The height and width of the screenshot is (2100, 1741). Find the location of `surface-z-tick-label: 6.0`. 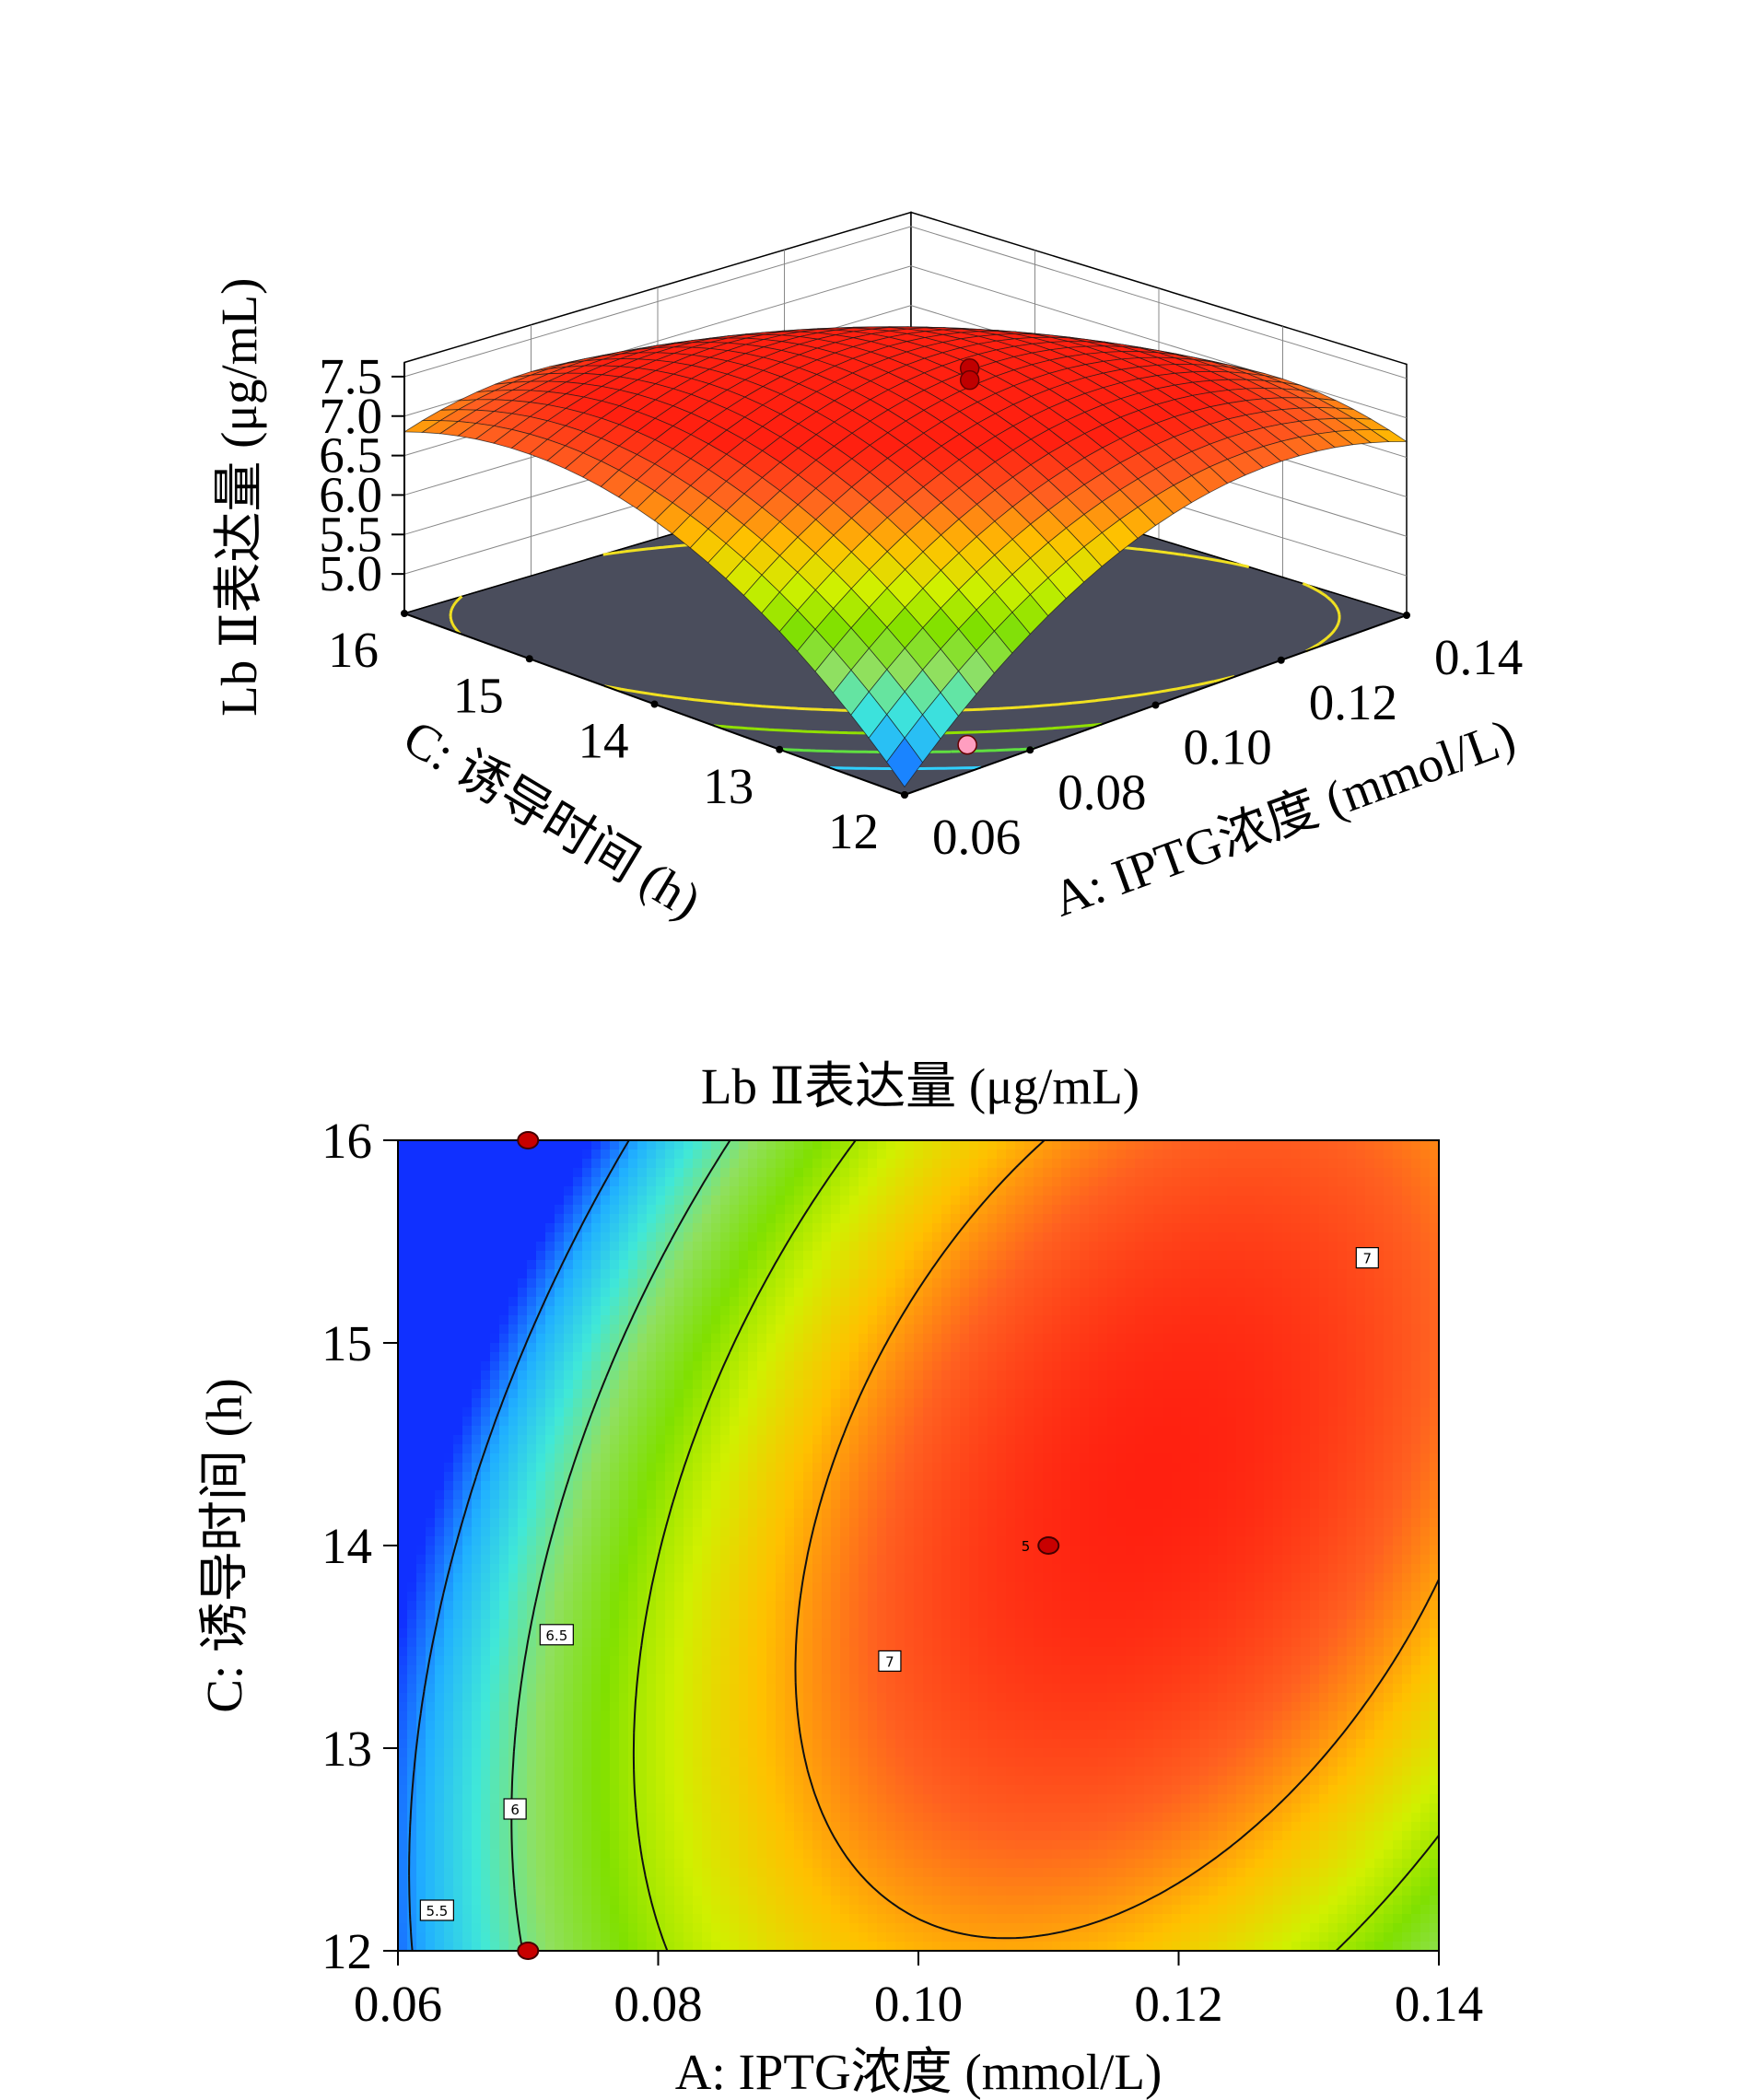

surface-z-tick-label: 6.0 is located at coordinates (350, 494).